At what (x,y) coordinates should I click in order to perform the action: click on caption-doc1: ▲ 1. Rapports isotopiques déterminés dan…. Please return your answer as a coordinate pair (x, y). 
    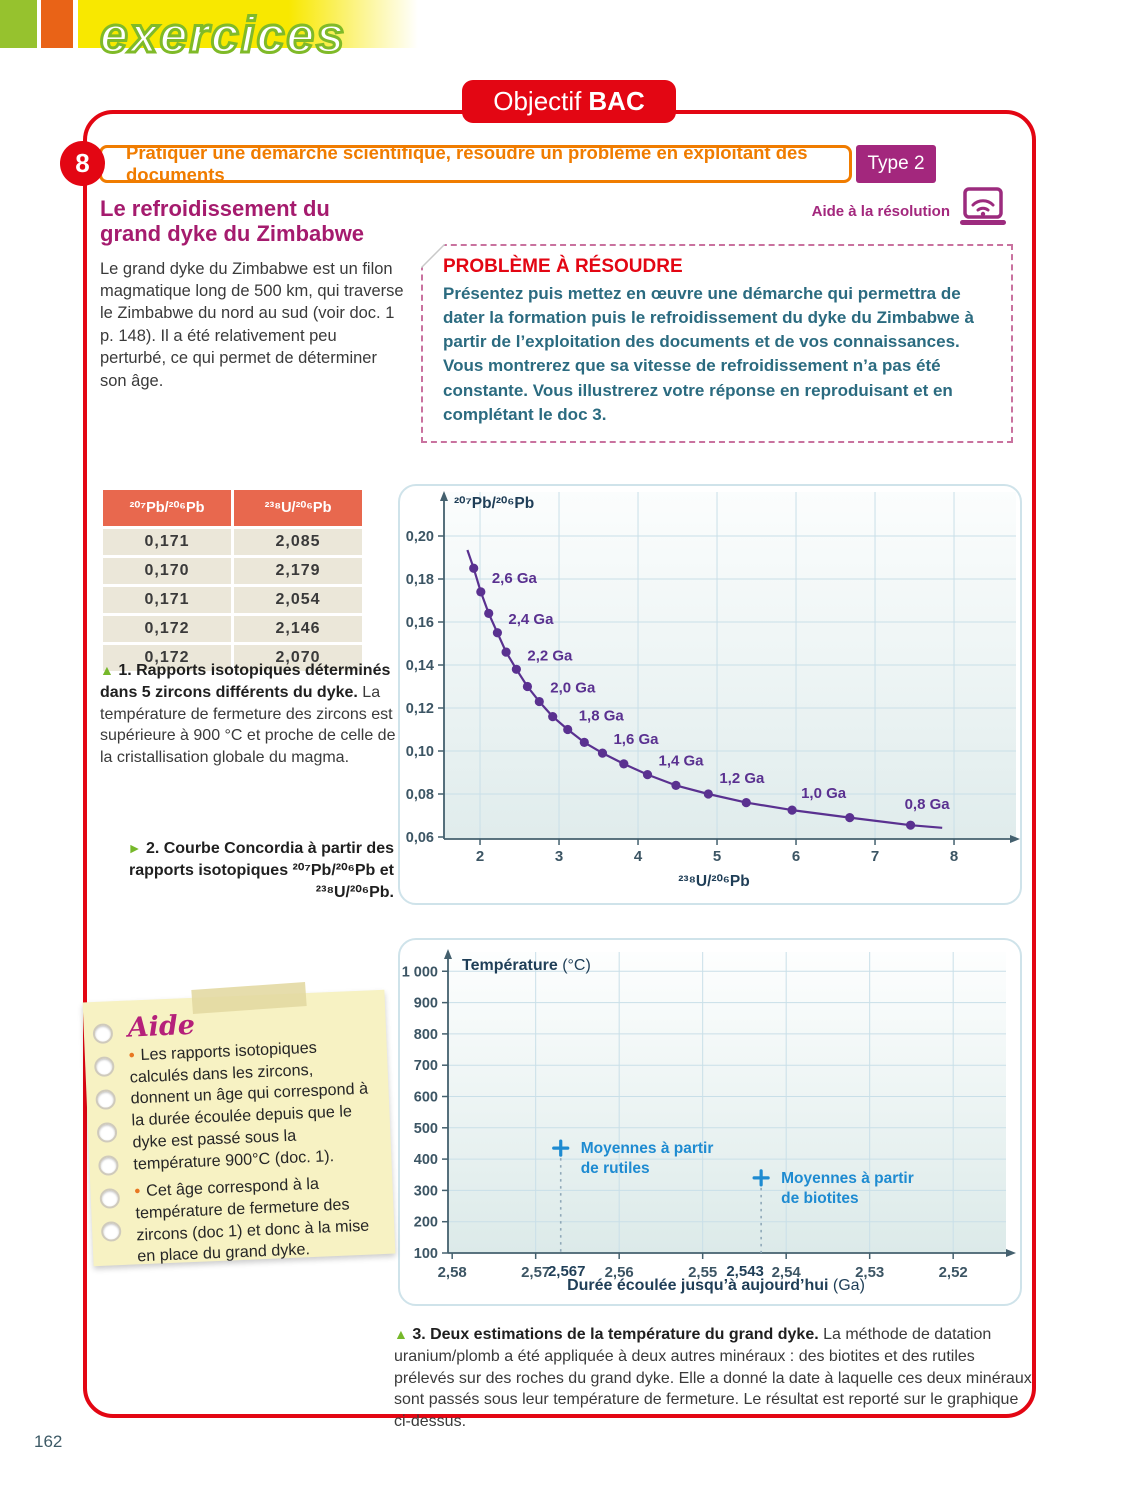
    Looking at the image, I should click on (249, 714).